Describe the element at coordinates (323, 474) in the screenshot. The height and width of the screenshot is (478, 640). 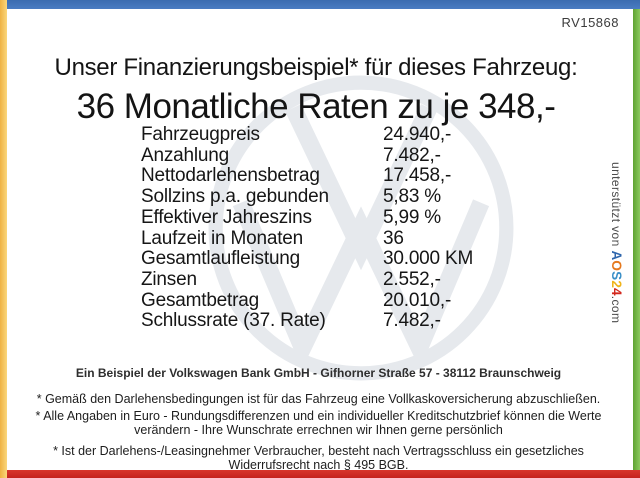
I see `frame-bottom-red-bar` at that location.